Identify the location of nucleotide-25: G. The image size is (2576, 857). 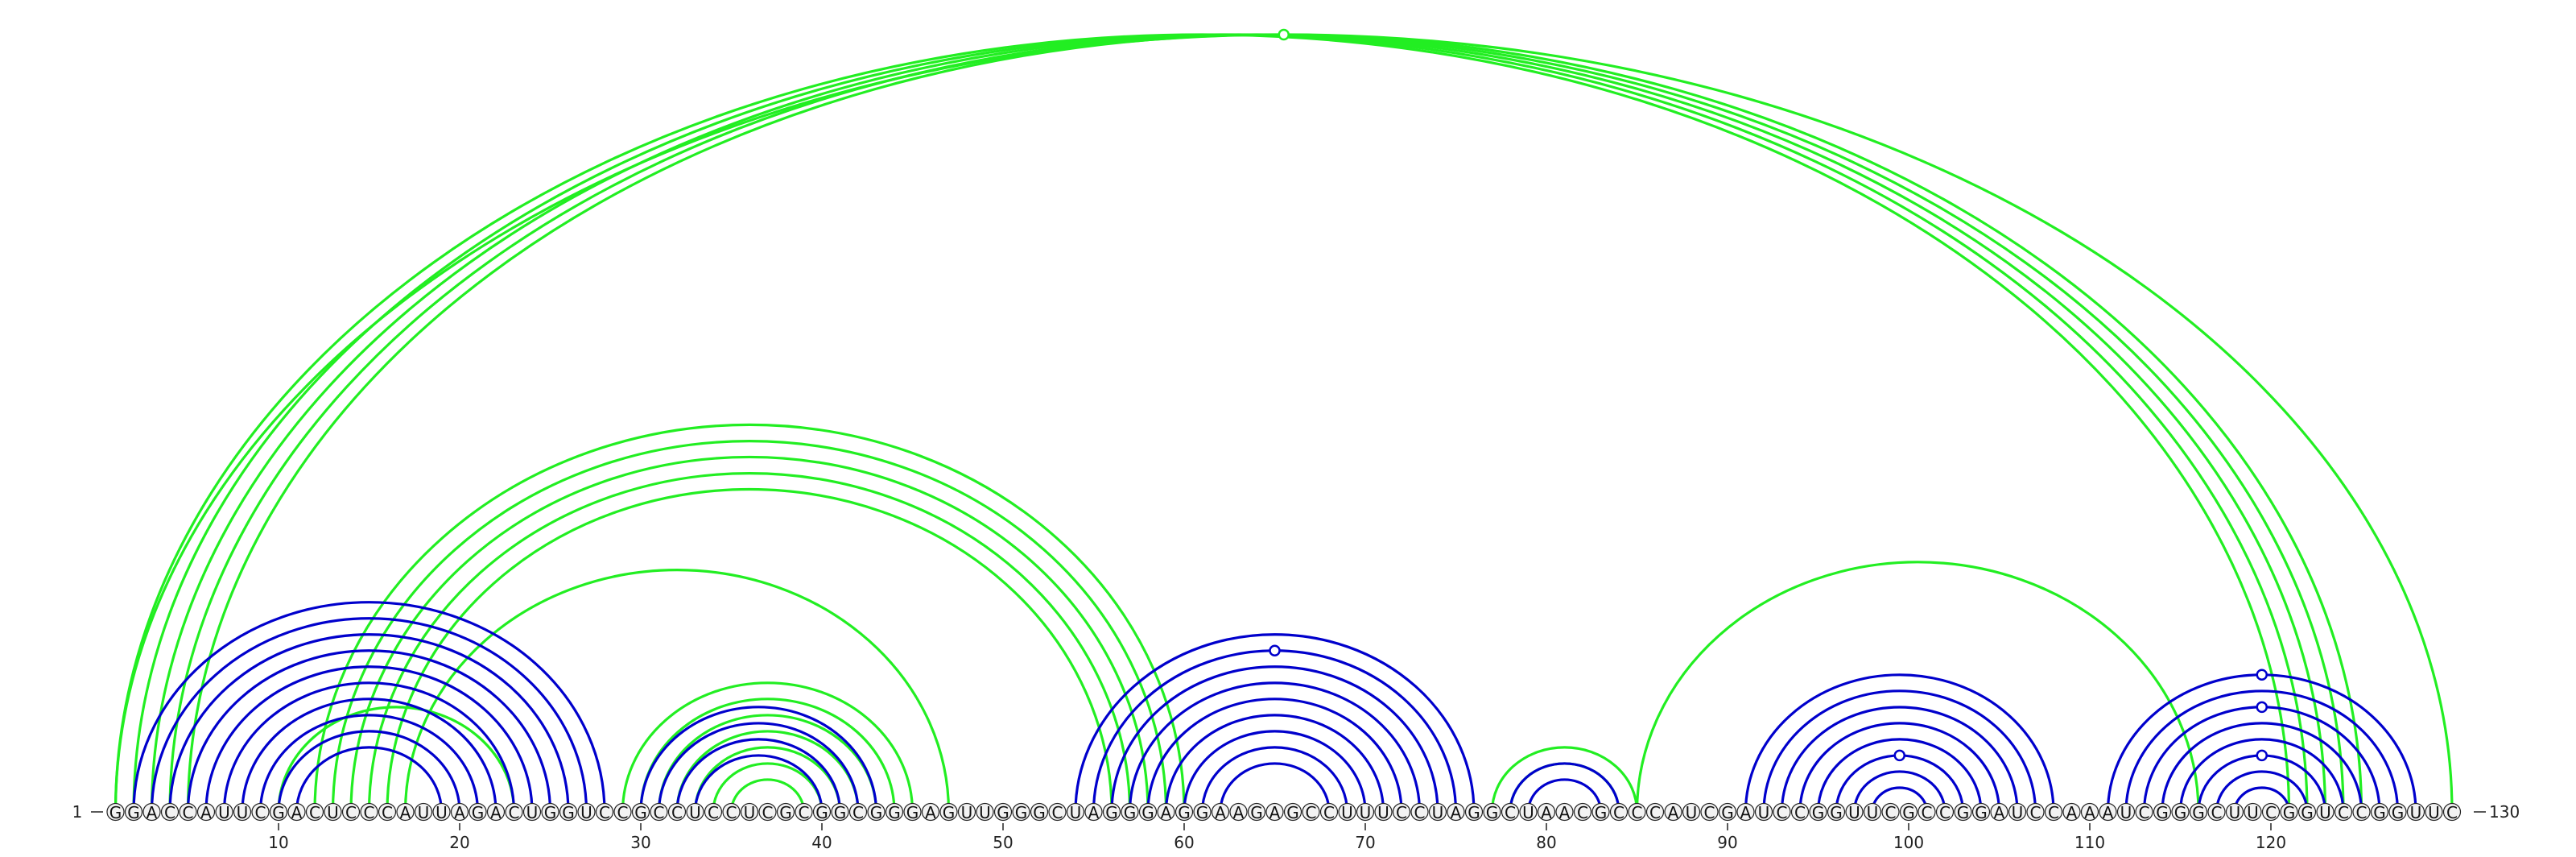
(550, 812).